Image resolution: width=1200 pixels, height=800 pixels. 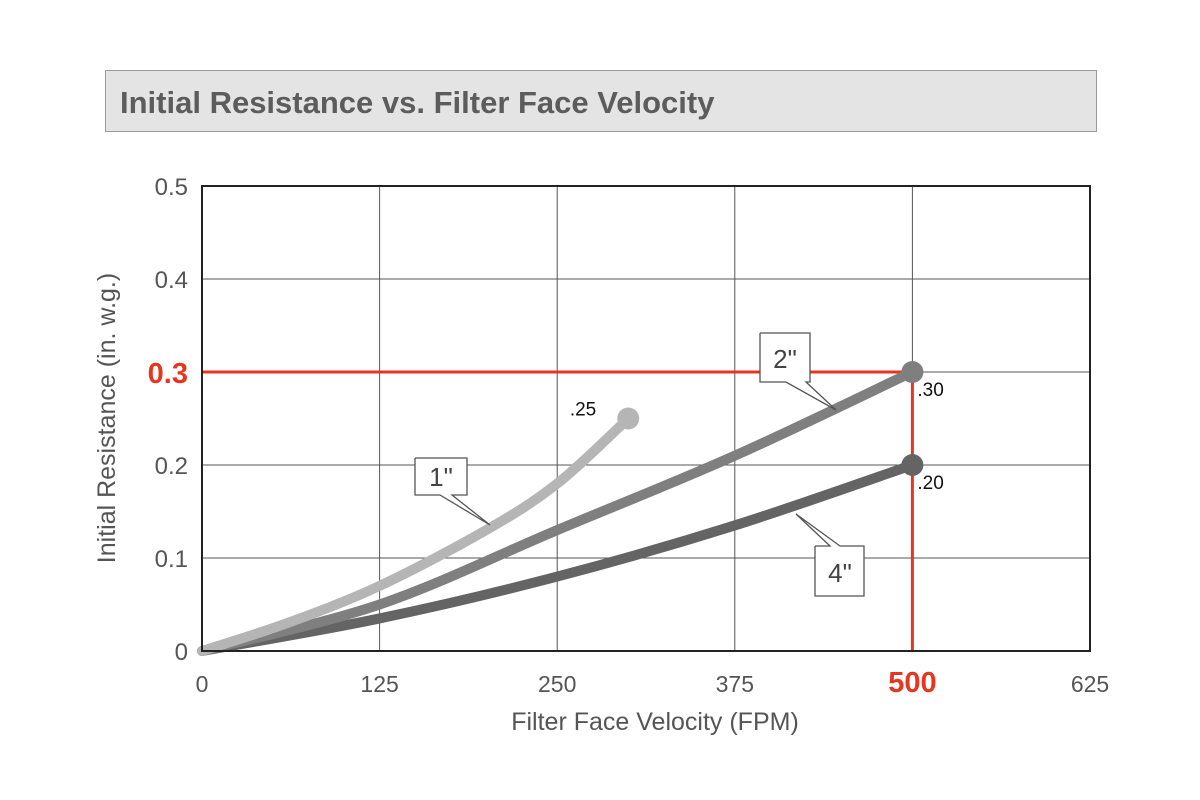 What do you see at coordinates (202, 684) in the screenshot?
I see `x-tick-label: 0` at bounding box center [202, 684].